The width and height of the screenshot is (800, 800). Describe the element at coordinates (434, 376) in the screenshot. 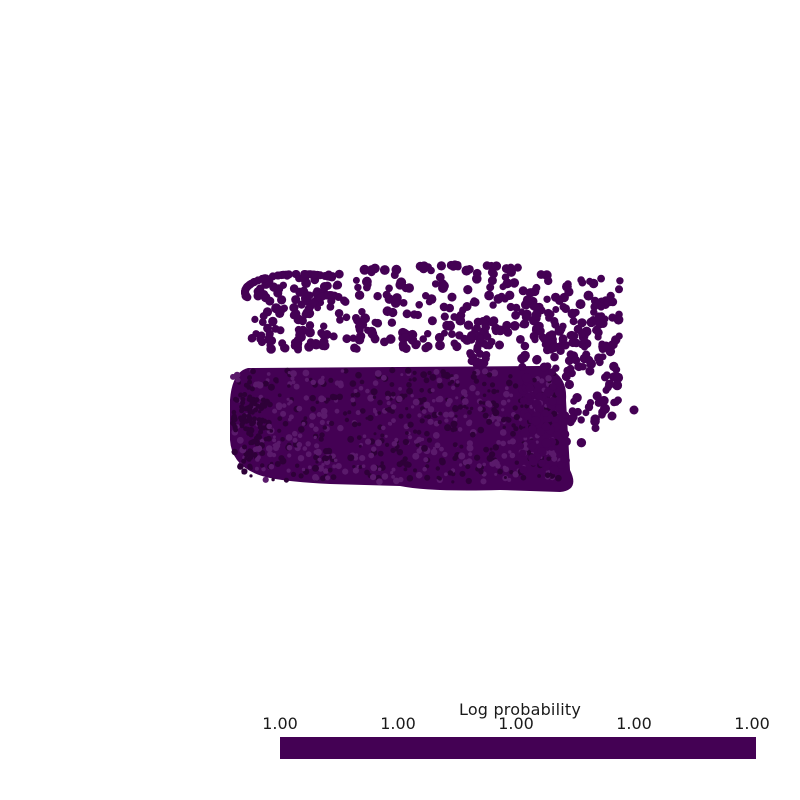

I see `point-cloud` at that location.